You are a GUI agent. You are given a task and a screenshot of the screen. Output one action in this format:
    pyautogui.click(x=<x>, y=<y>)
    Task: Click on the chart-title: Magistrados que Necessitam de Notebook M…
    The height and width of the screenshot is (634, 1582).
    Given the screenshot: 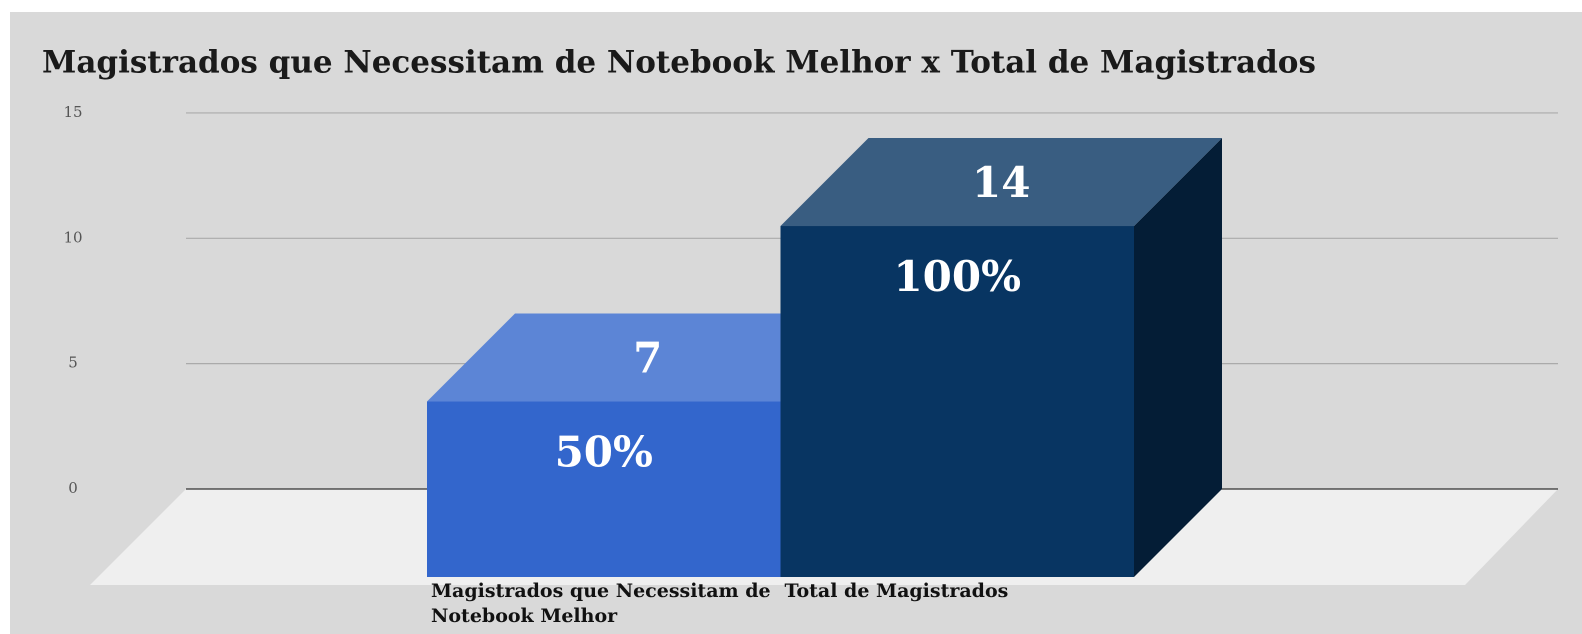 What is the action you would take?
    pyautogui.click(x=679, y=63)
    